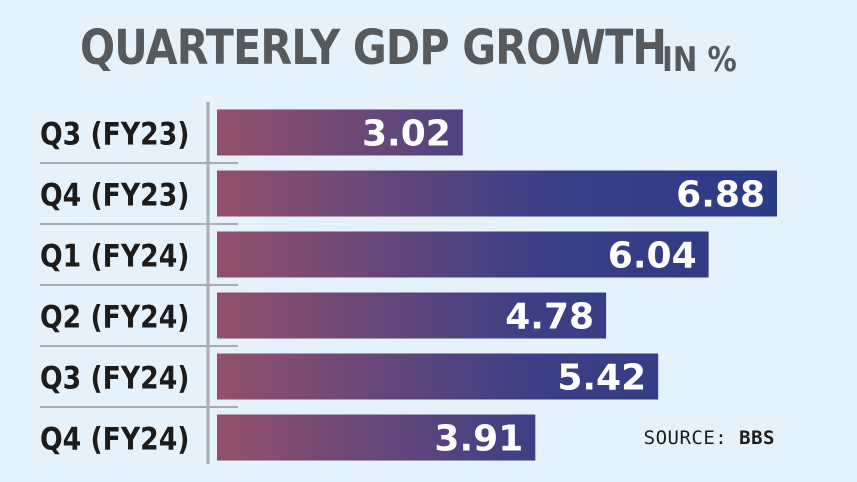 The height and width of the screenshot is (482, 857). Describe the element at coordinates (114, 378) in the screenshot. I see `category-label: Q3 (FY24)` at that location.